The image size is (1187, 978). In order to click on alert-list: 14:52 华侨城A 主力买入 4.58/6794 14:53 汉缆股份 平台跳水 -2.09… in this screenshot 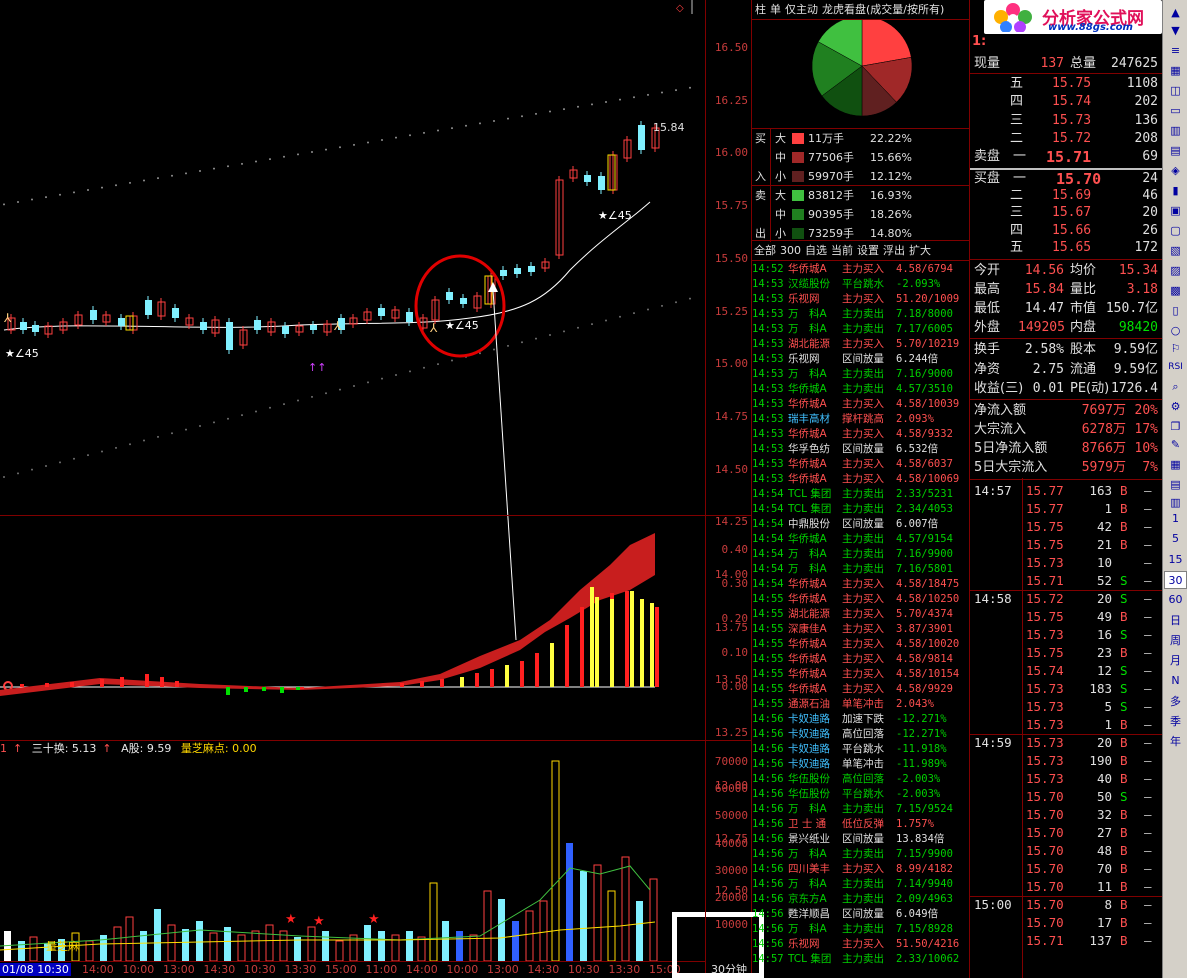, I will do `click(861, 620)`.